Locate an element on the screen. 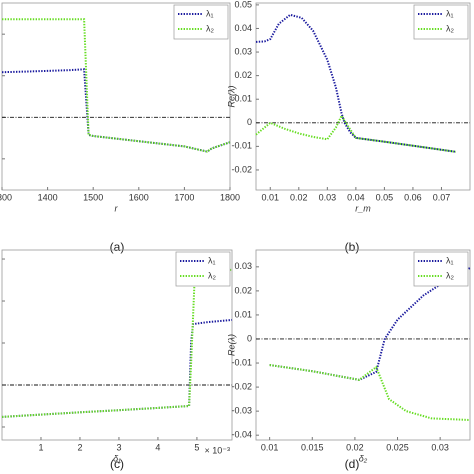  x-tick-label: 4 is located at coordinates (157, 447).